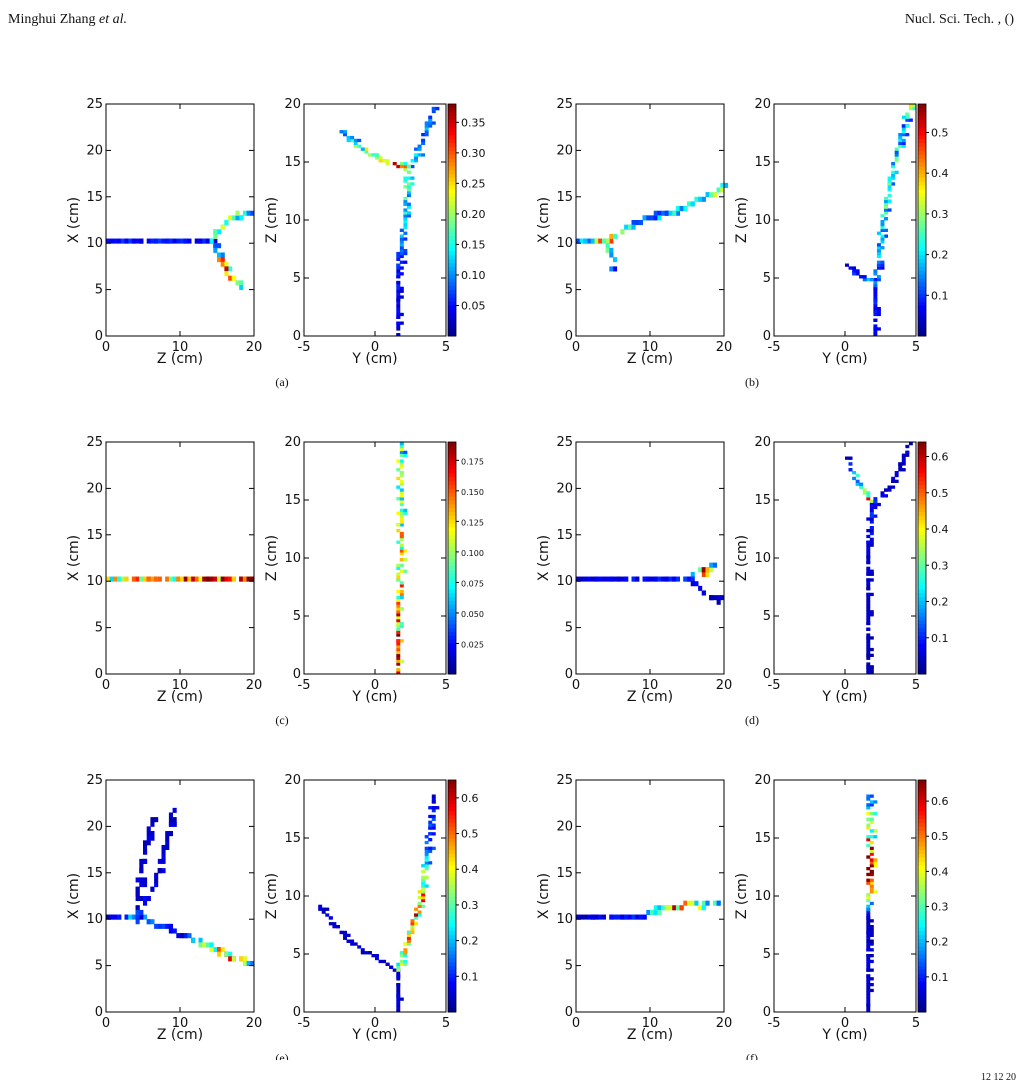 Image resolution: width=1022 pixels, height=1088 pixels. Describe the element at coordinates (762, 104) in the screenshot. I see `y-tick-label: 20` at that location.